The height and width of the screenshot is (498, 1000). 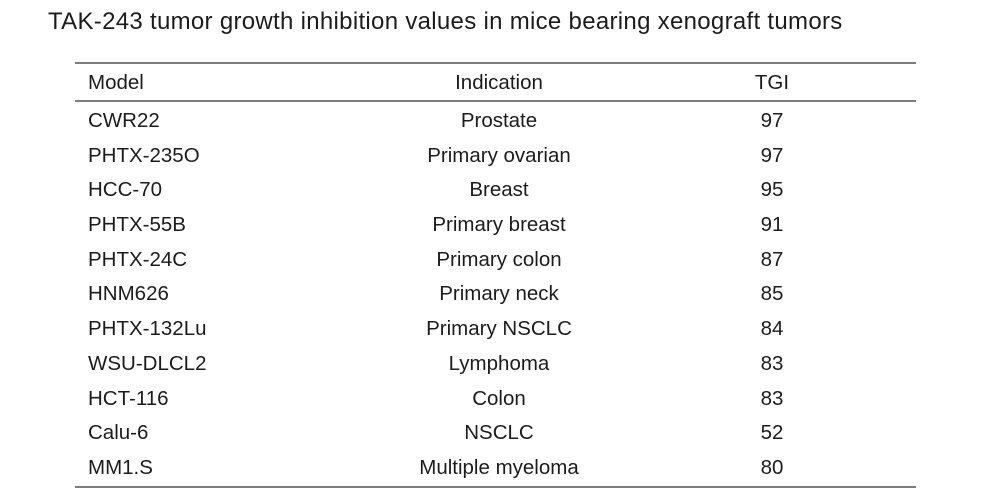 I want to click on cell-tgi: 52, so click(x=772, y=433).